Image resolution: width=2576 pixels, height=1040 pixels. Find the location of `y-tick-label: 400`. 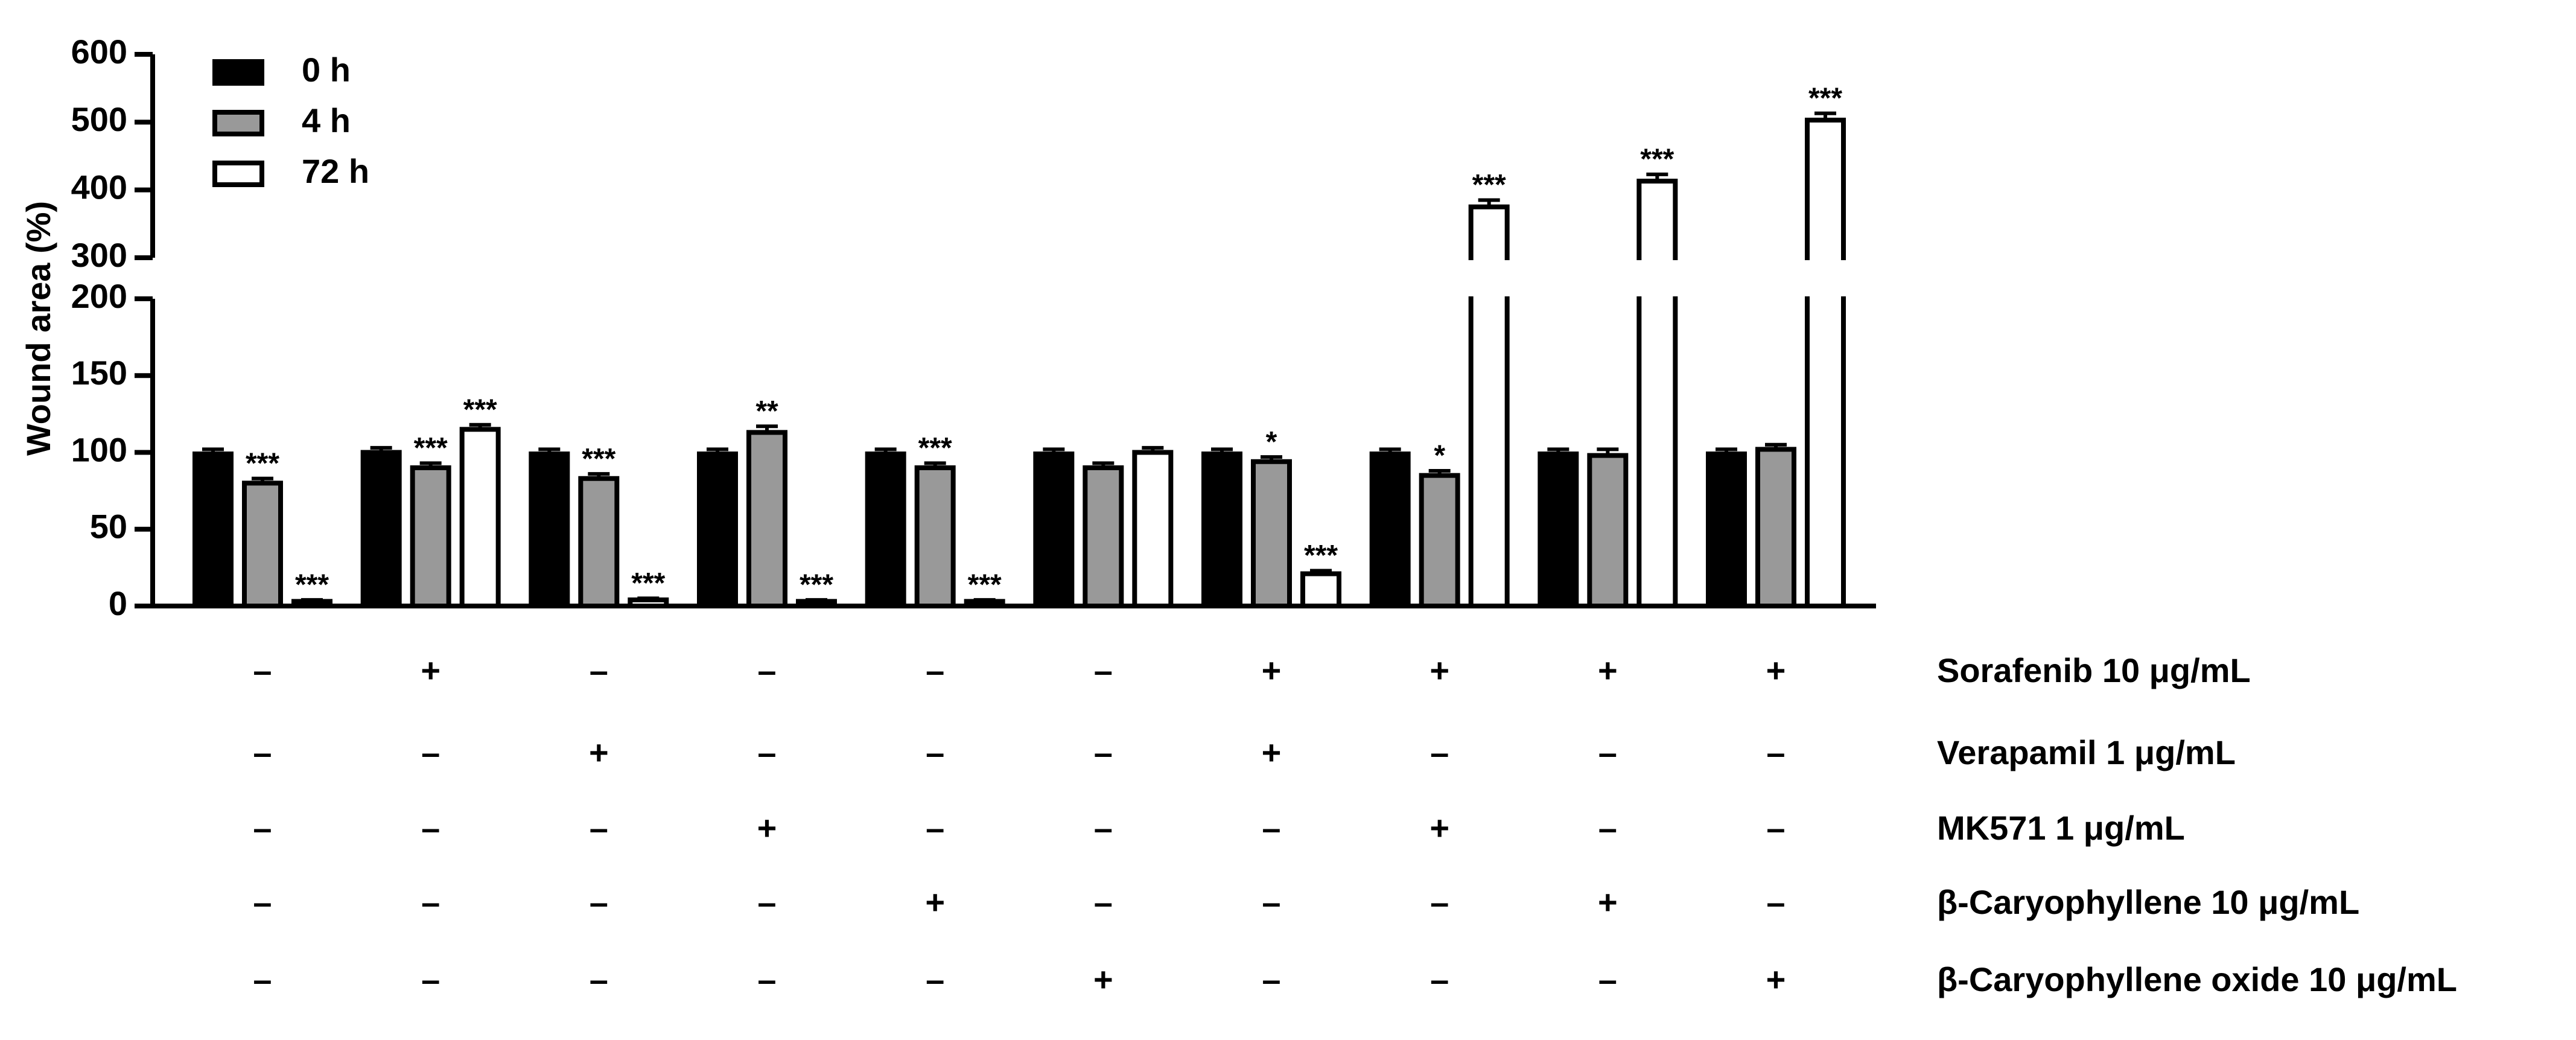

y-tick-label: 400 is located at coordinates (99, 187).